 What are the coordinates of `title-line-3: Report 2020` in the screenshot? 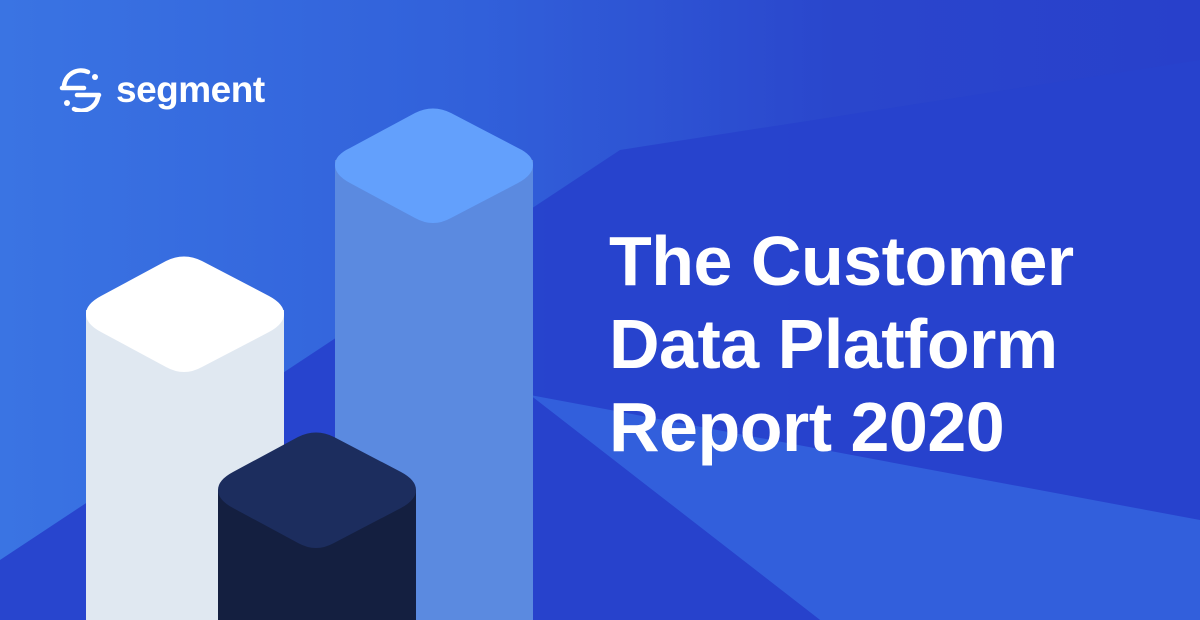 It's located at (807, 427).